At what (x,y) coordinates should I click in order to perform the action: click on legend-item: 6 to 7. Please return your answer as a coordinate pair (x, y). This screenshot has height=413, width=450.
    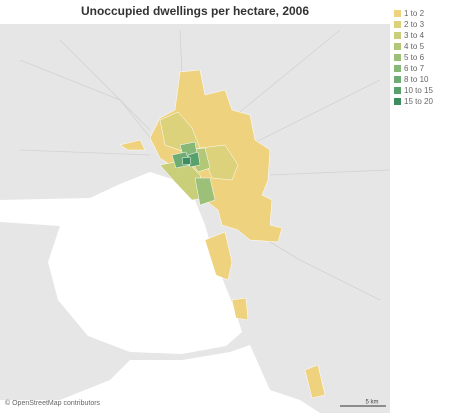
    Looking at the image, I should click on (421, 68).